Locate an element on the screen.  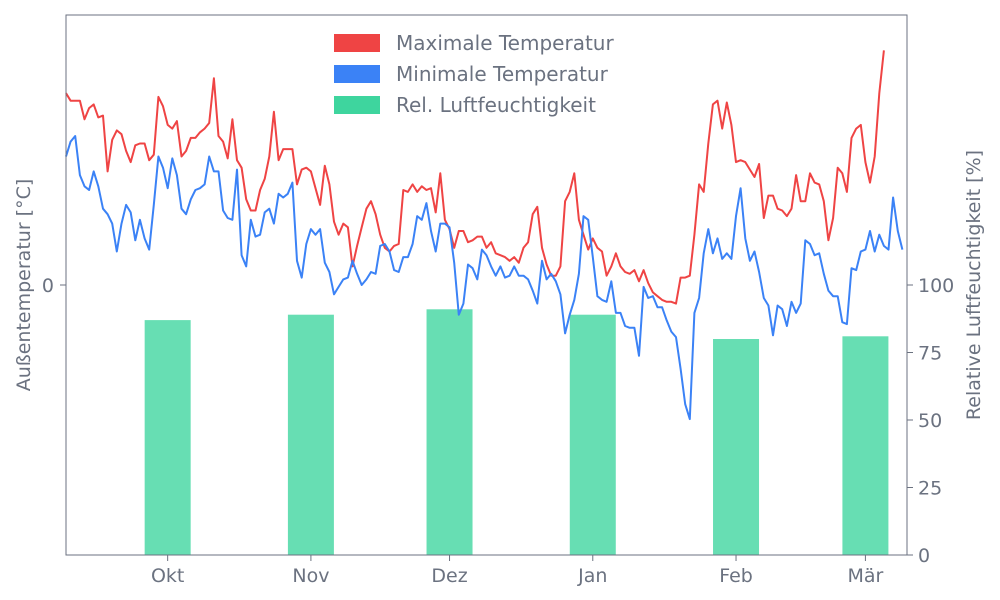
y-axis-left-label: Außentemperatur [°C] is located at coordinates (24, 285).